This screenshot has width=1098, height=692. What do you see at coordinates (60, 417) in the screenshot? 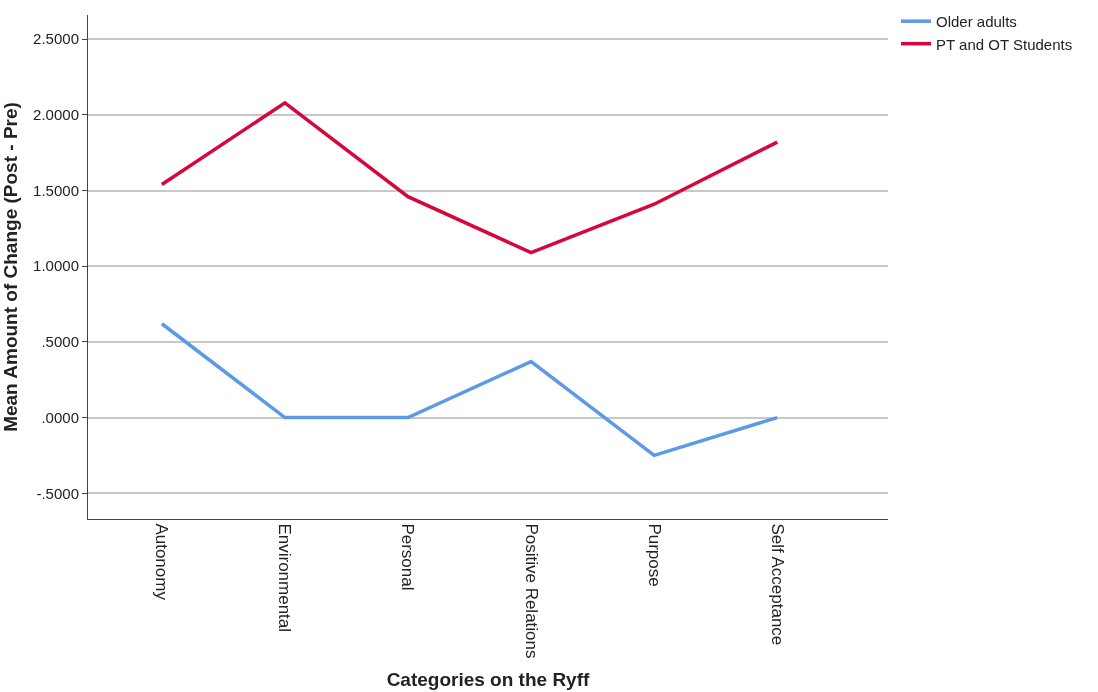
I see `y-tick-label: .0000` at bounding box center [60, 417].